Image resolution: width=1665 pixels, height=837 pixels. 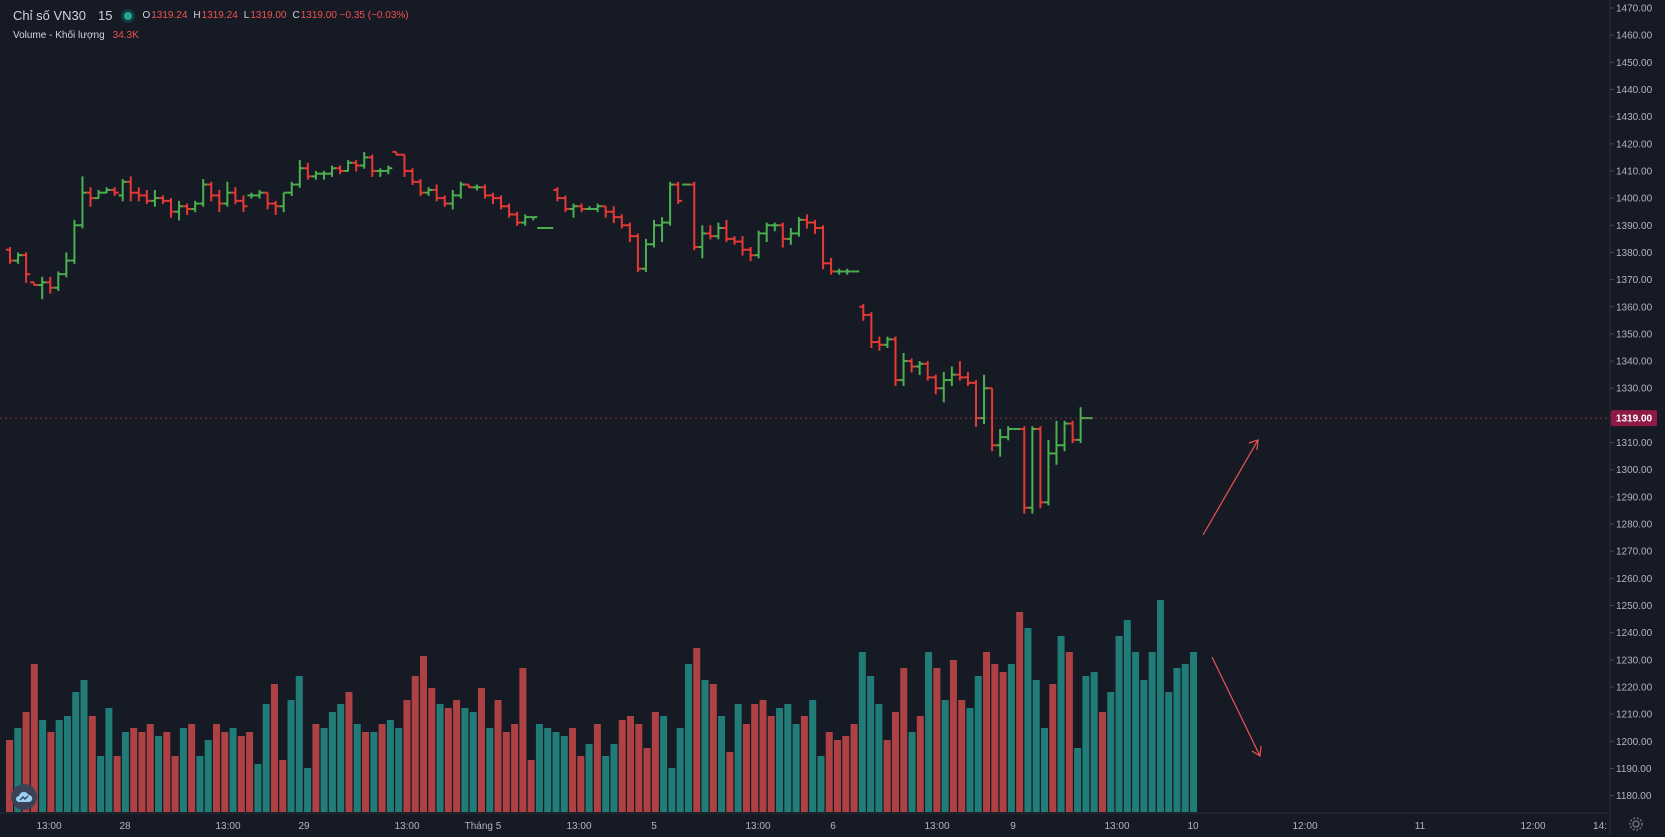 What do you see at coordinates (1634, 117) in the screenshot?
I see `price-tick-label: 1430.00` at bounding box center [1634, 117].